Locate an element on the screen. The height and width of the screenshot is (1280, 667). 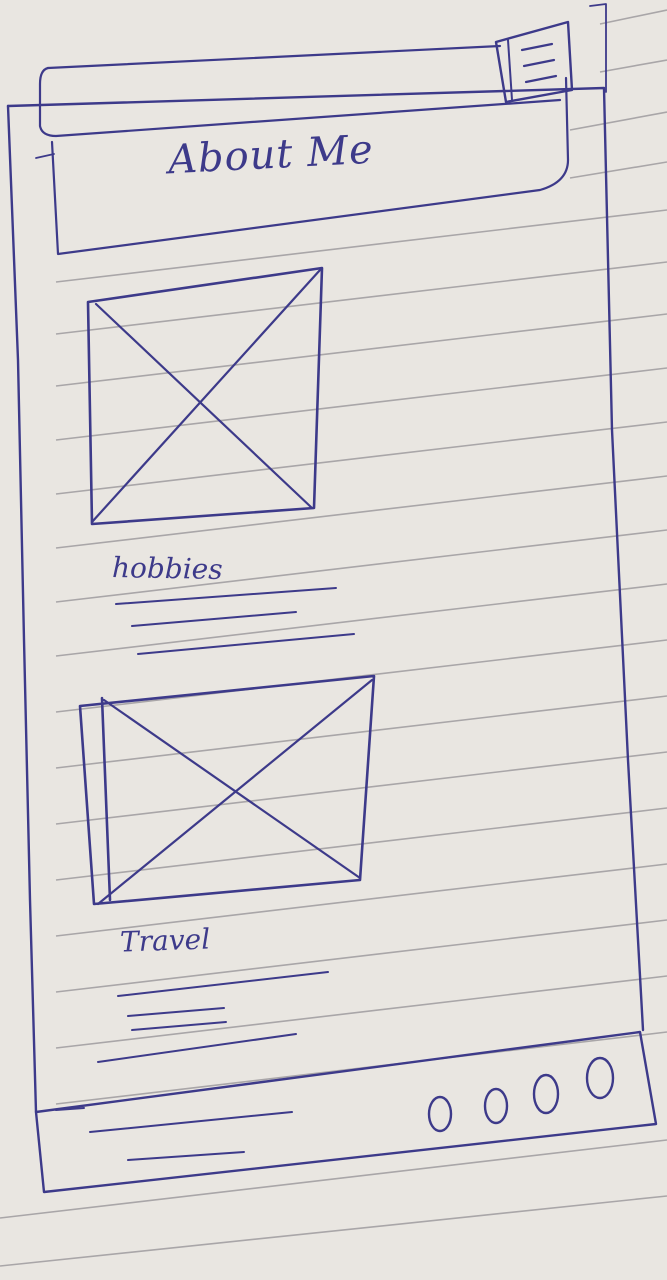
hamburger-menu-icon is located at coordinates (534, 62).